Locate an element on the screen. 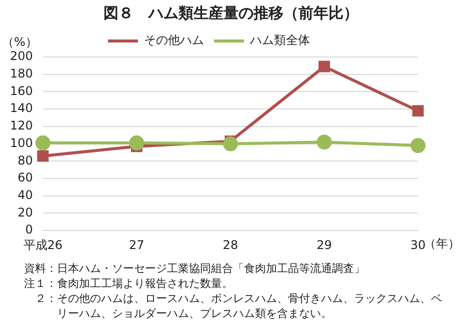 The height and width of the screenshot is (330, 462). x-tick-label: 29 is located at coordinates (324, 245).